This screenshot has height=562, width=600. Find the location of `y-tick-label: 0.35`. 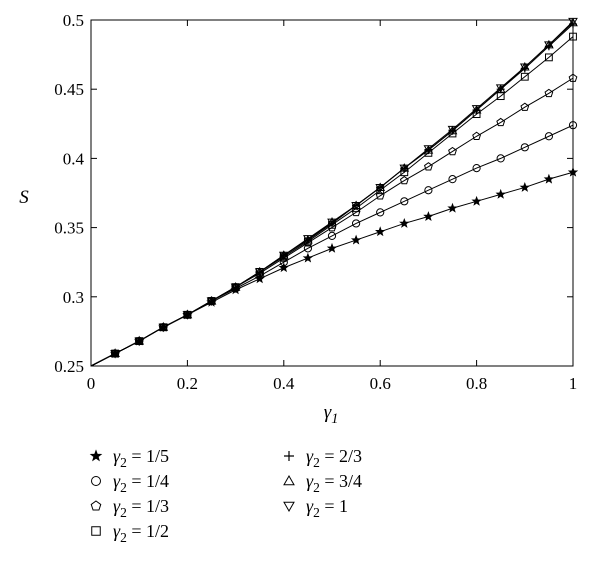

y-tick-label: 0.35 is located at coordinates (69, 228).